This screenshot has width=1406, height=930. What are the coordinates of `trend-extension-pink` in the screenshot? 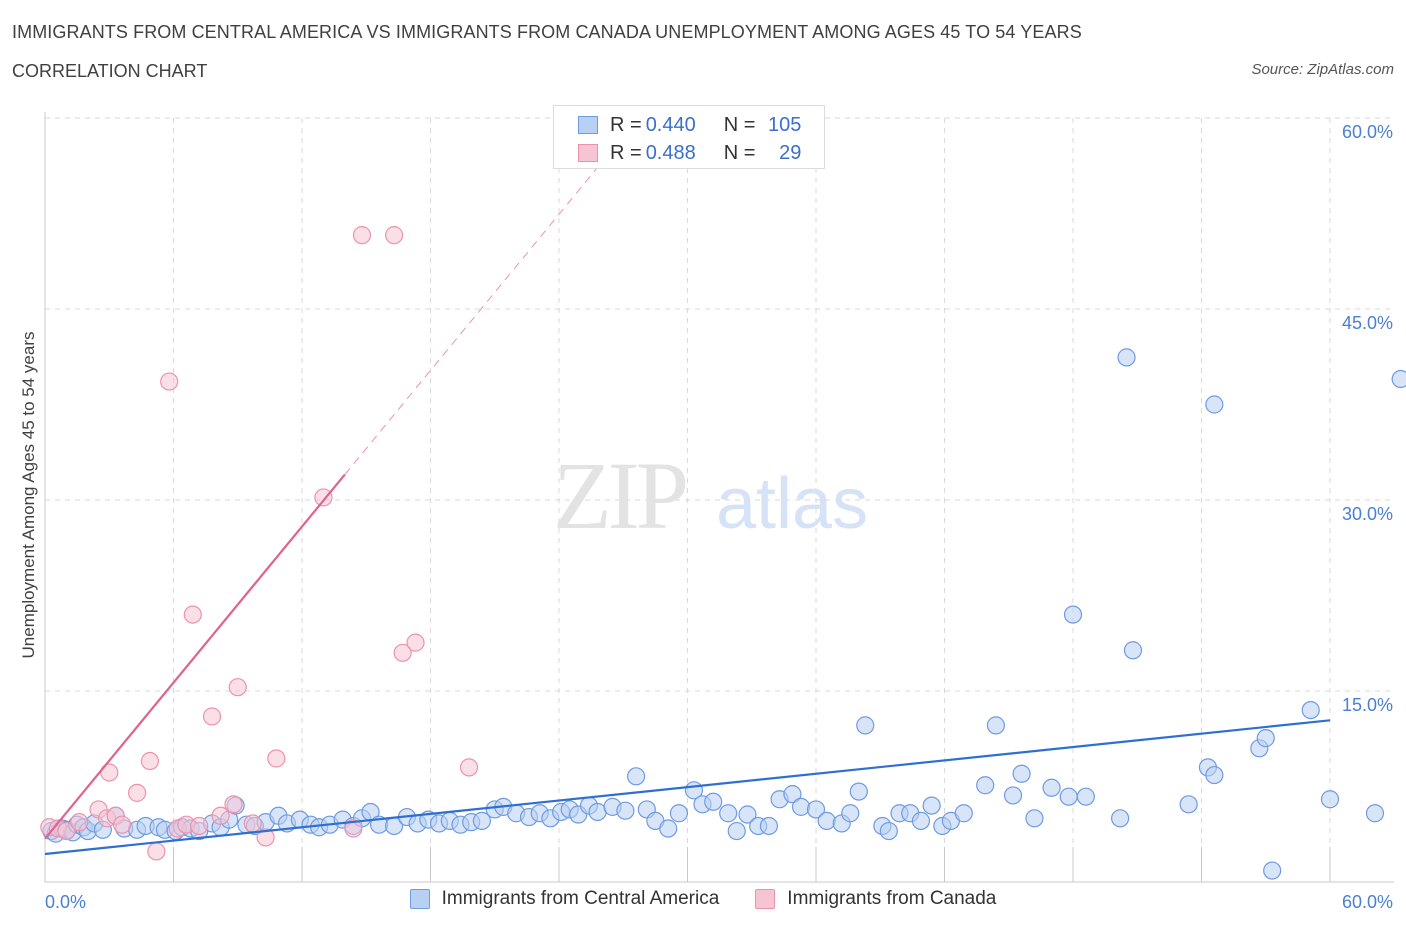 It's located at (491, 296).